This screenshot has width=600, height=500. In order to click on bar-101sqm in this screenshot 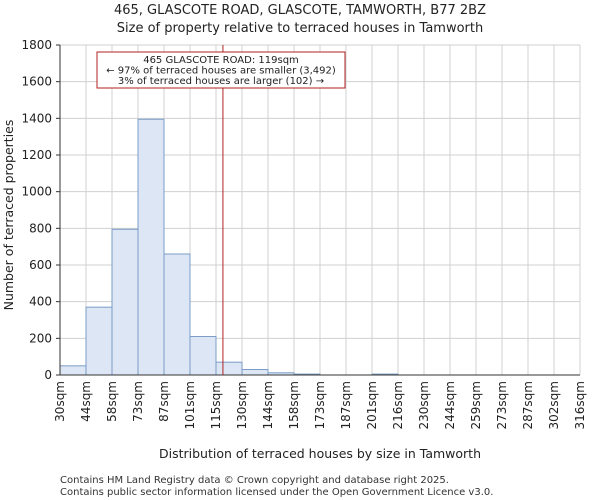, I will do `click(203, 356)`.